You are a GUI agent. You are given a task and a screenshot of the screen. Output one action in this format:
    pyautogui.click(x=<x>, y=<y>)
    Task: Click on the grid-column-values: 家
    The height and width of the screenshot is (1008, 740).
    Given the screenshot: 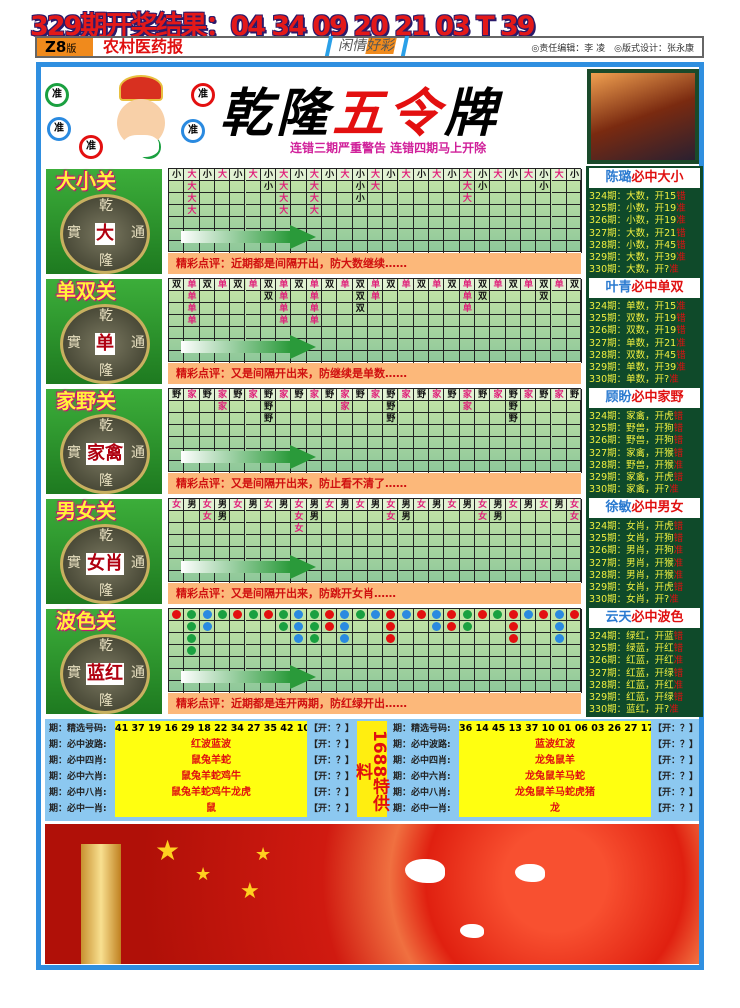 What is the action you would take?
    pyautogui.click(x=559, y=395)
    